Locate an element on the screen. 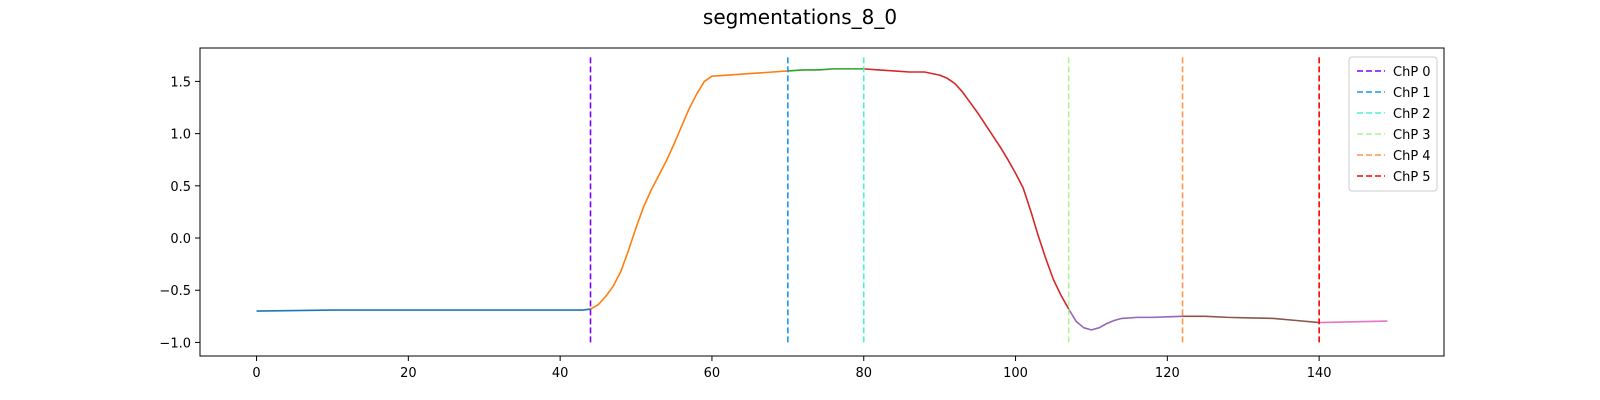 The height and width of the screenshot is (400, 1600). x-tick-label: 100 is located at coordinates (1015, 373).